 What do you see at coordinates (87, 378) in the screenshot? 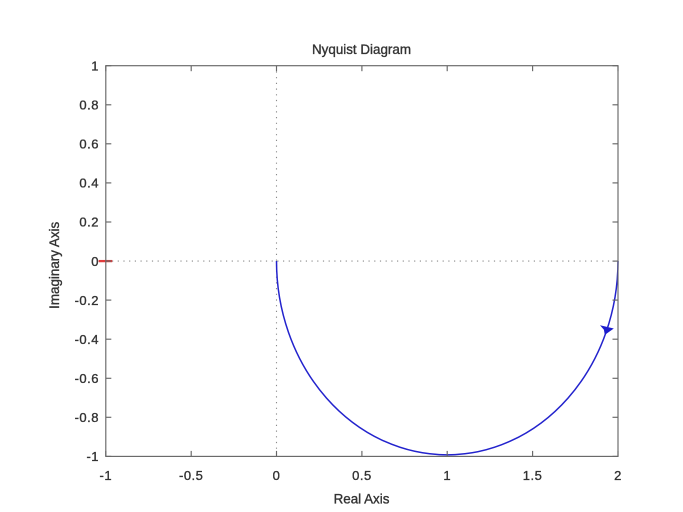
I see `svg-text: -0.6` at bounding box center [87, 378].